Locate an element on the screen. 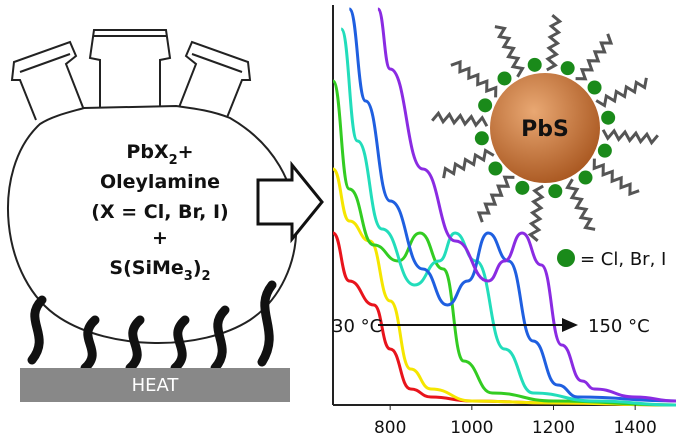 The height and width of the screenshot is (444, 681). legend-label: = Cl, Br, I is located at coordinates (623, 259).